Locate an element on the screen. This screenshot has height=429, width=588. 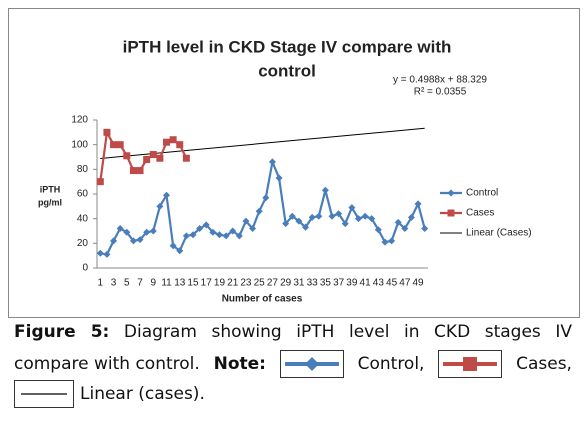
chart-title: control is located at coordinates (287, 70).